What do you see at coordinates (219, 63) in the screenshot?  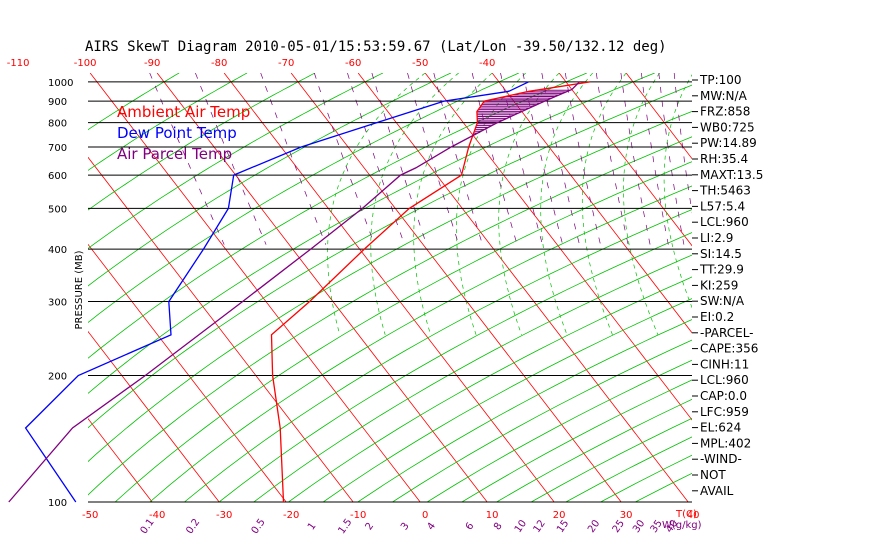 I see `top-temp-tick: -80` at bounding box center [219, 63].